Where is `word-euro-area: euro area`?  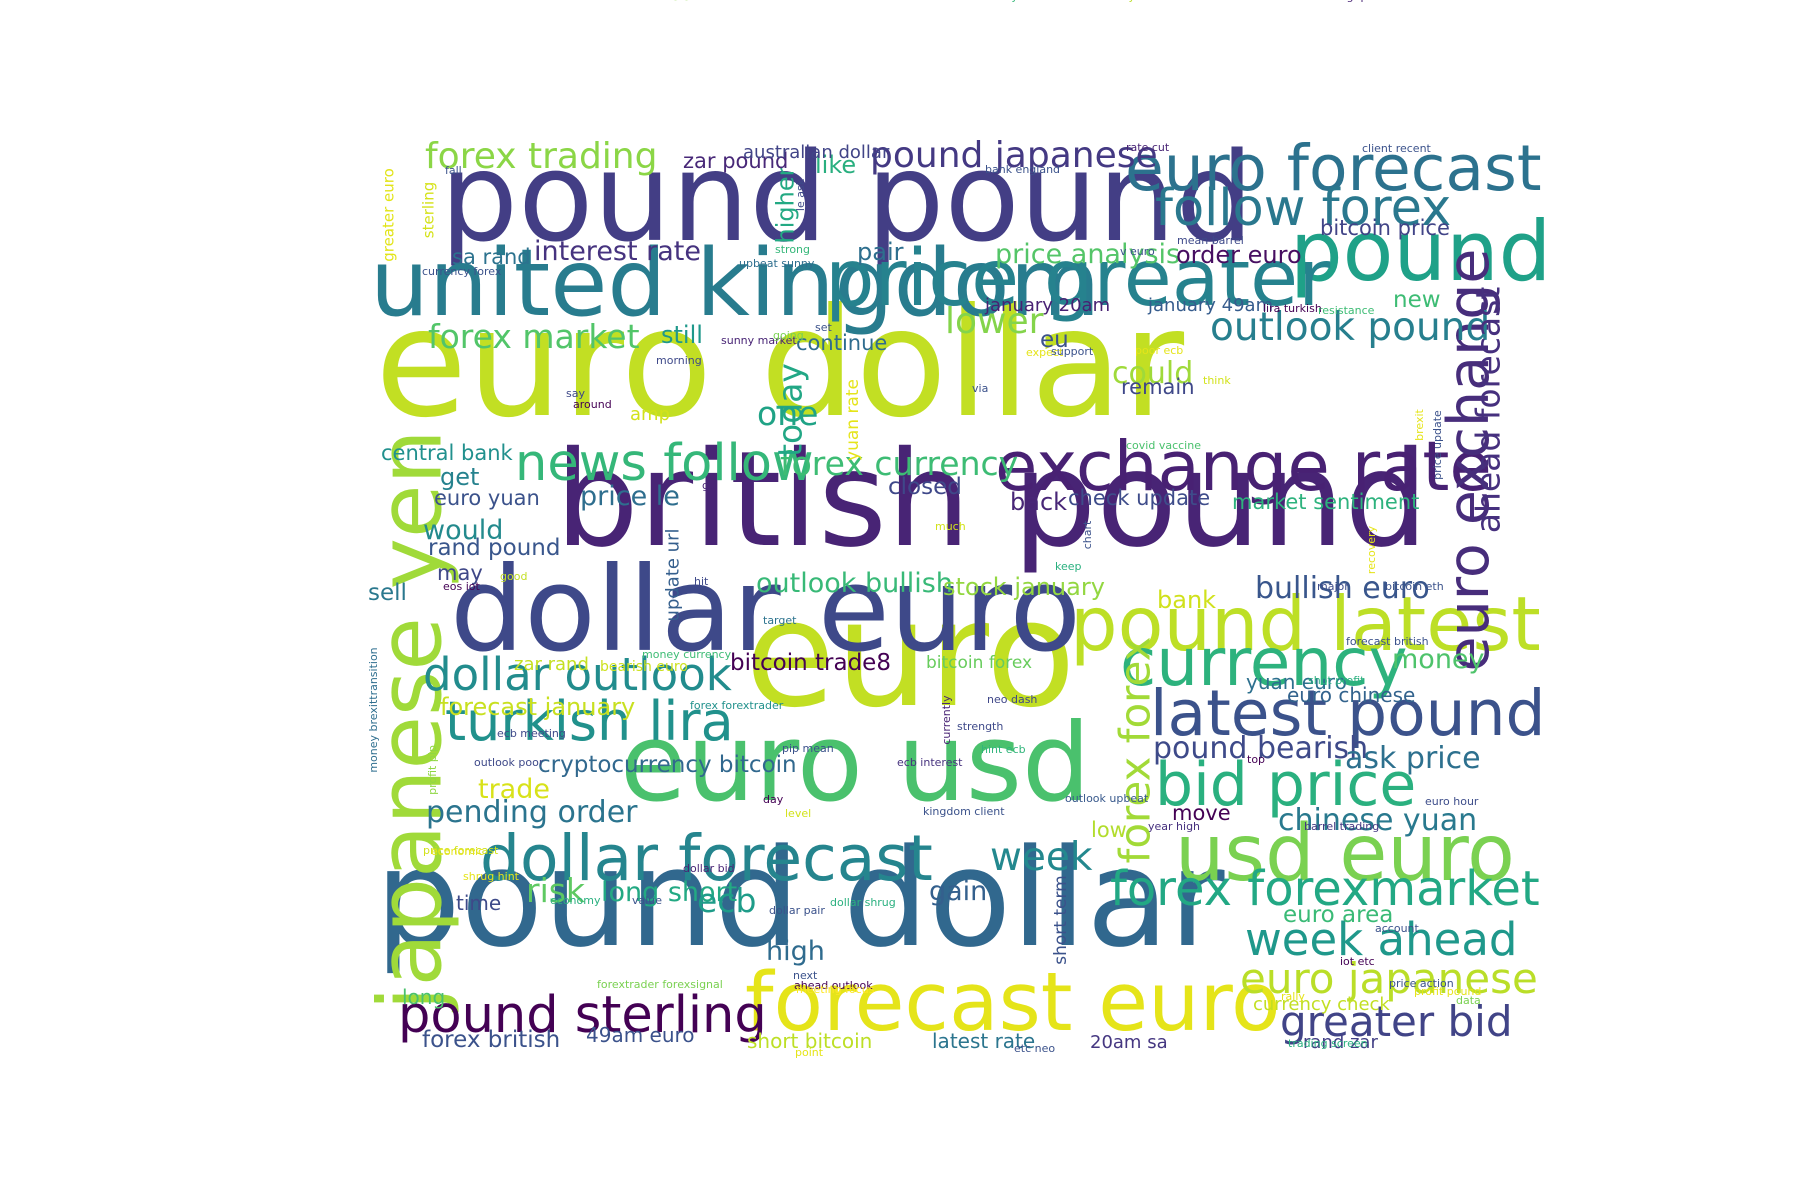
word-euro-area: euro area is located at coordinates (1338, 915).